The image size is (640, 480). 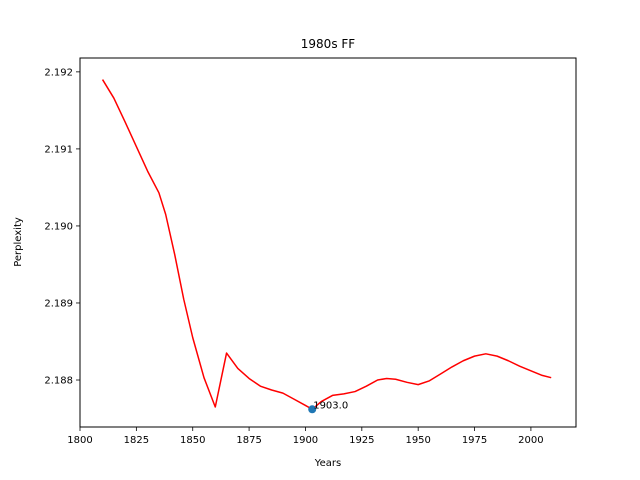 I want to click on y-axis-ticks: 2.188 2.189 2.190 2.191 2.192, so click(x=62, y=227).